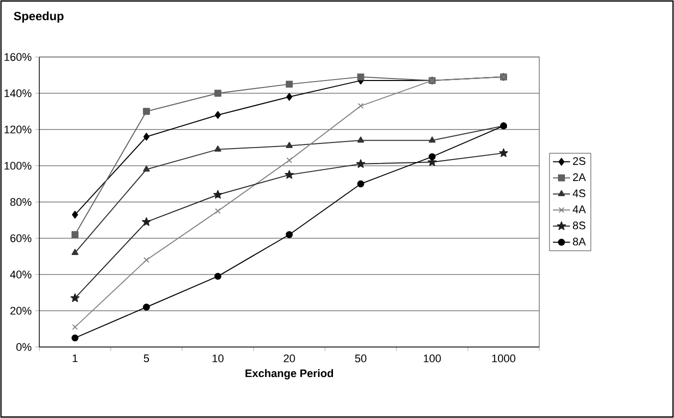 The height and width of the screenshot is (418, 674). I want to click on legend-label: 4S, so click(579, 193).